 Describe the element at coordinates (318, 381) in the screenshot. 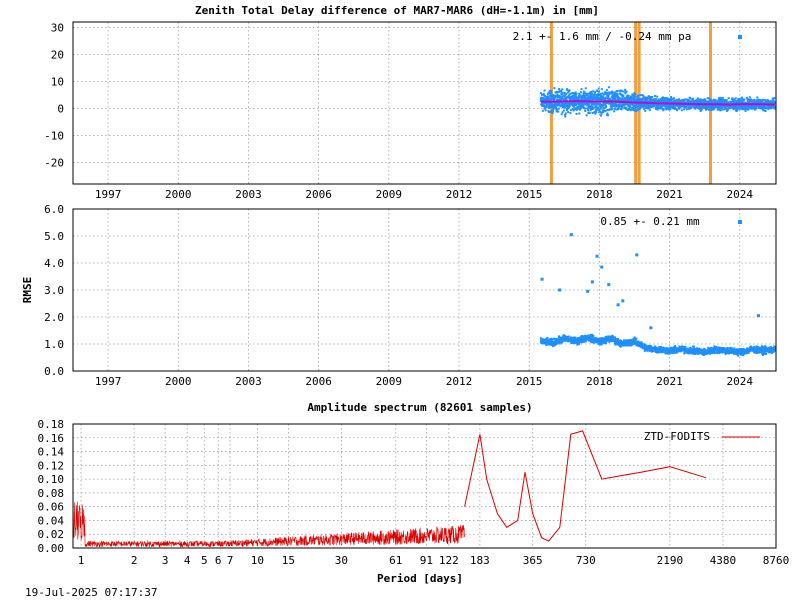

I see `rmse-xtick-label: 2006` at that location.